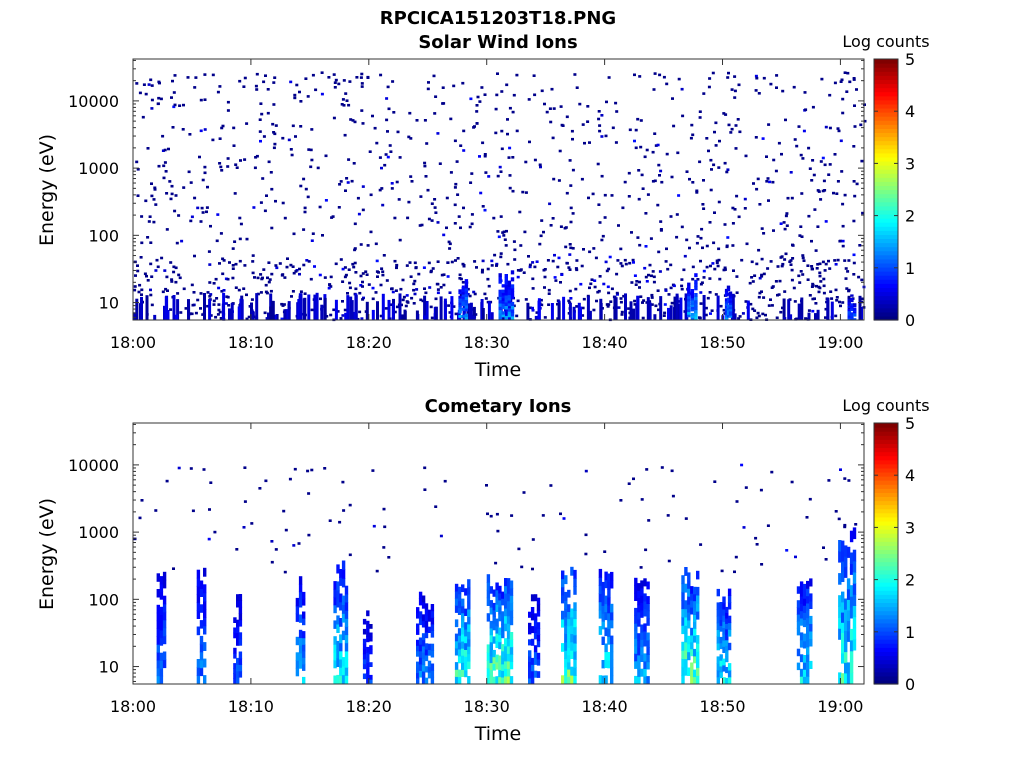 The image size is (1024, 768). I want to click on y-tick-label: 10, so click(109, 303).